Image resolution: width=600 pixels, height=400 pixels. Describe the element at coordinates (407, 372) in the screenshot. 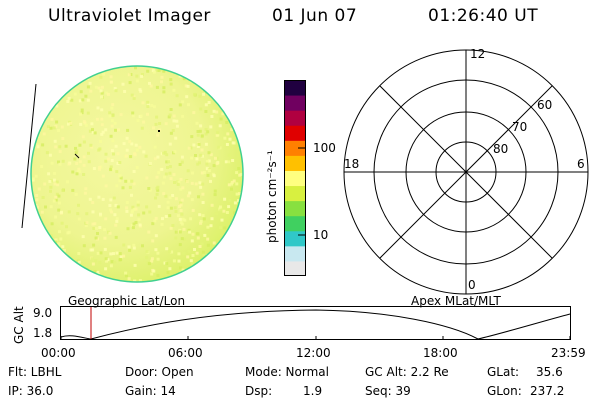

I see `gc-alt-info: GC Alt: 2.2 Re` at that location.